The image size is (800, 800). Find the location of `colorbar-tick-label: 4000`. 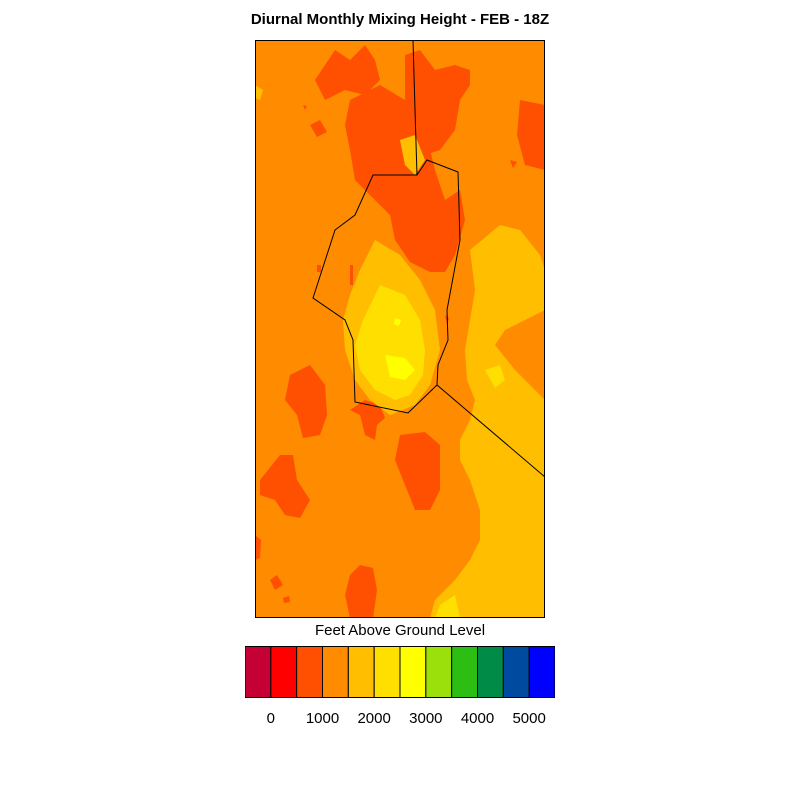

colorbar-tick-label: 4000 is located at coordinates (477, 718).